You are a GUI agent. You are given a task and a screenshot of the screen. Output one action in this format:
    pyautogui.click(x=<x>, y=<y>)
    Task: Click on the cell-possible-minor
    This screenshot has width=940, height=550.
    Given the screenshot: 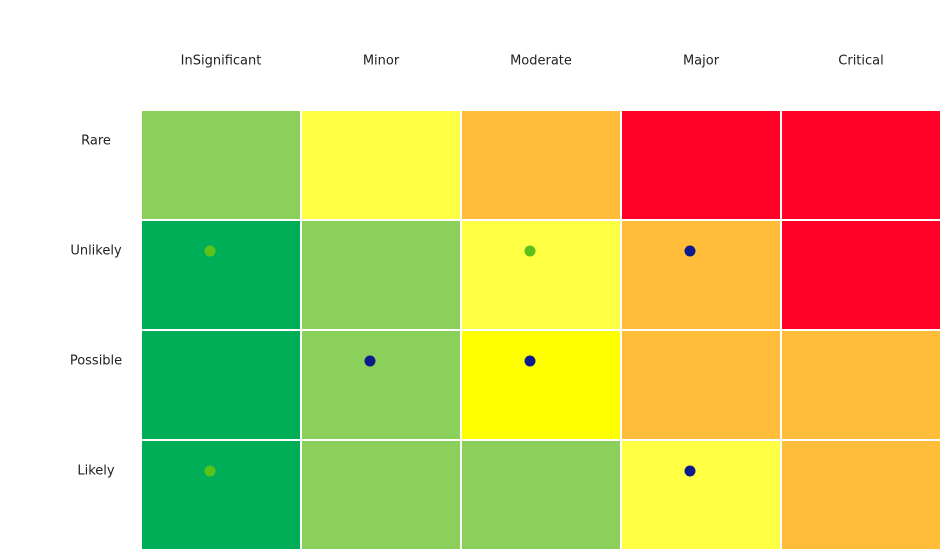 What is the action you would take?
    pyautogui.click(x=381, y=385)
    